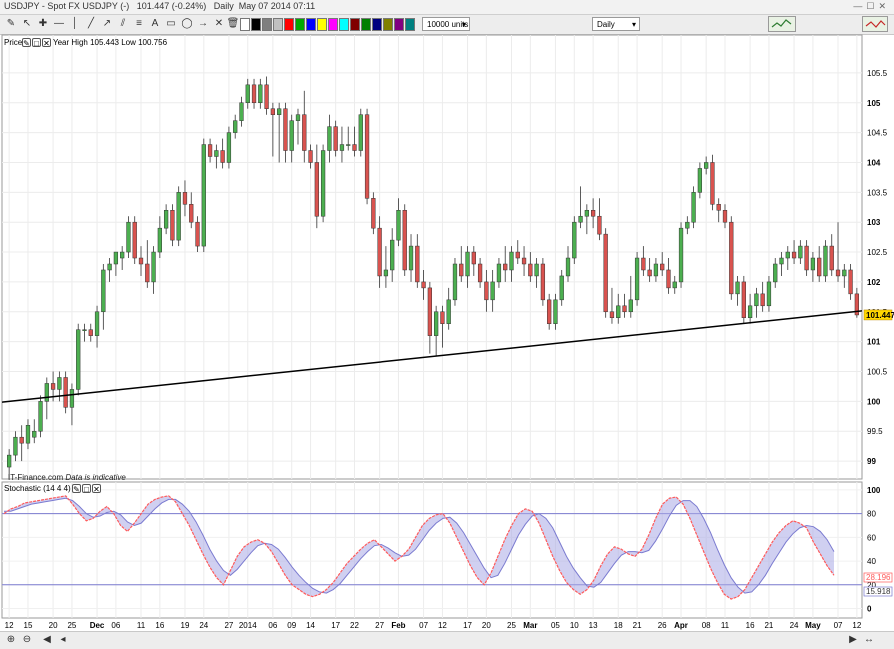 The image size is (894, 649). I want to click on zoom-out-icon: ⊖, so click(27, 639).